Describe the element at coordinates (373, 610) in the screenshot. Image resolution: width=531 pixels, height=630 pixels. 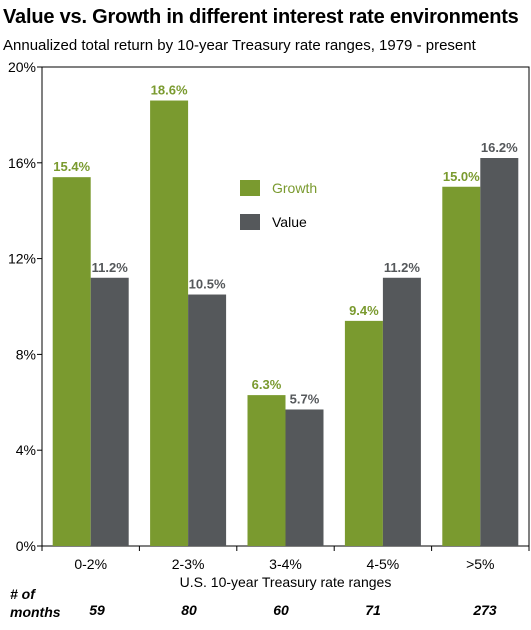
I see `months-value-3: 71` at that location.